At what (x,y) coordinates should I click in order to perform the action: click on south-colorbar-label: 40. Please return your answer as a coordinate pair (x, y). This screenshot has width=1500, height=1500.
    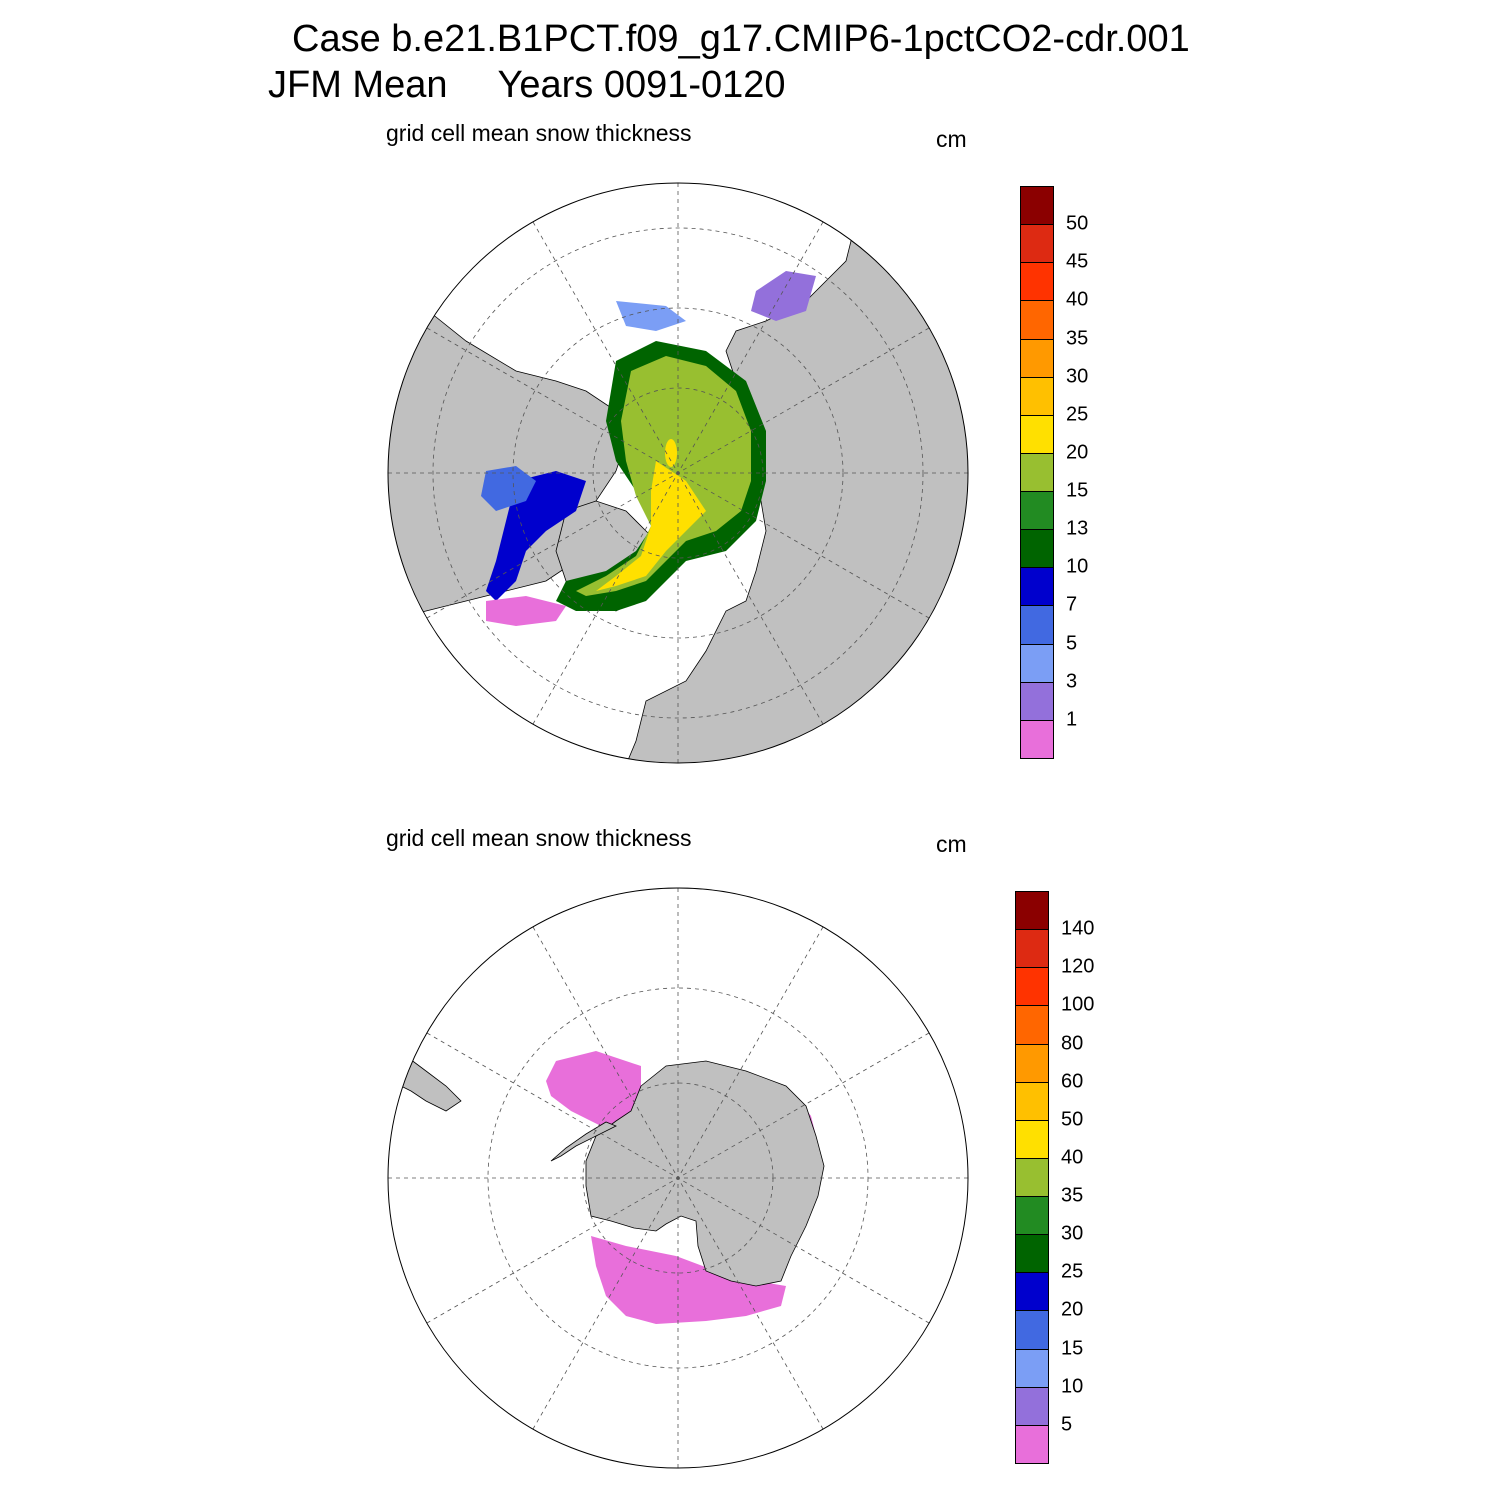
    Looking at the image, I should click on (1072, 1157).